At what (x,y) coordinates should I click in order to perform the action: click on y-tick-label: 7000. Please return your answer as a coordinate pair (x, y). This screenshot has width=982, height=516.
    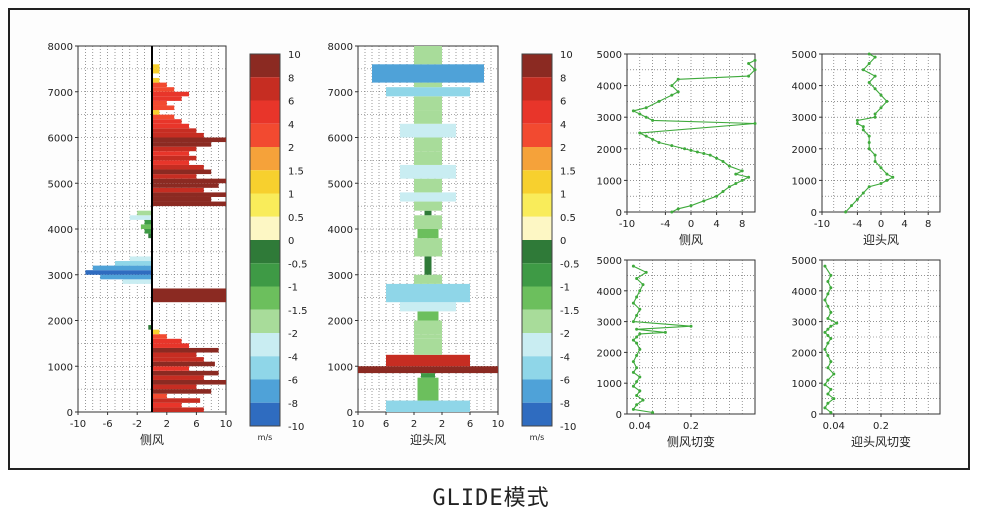
    Looking at the image, I should click on (340, 93).